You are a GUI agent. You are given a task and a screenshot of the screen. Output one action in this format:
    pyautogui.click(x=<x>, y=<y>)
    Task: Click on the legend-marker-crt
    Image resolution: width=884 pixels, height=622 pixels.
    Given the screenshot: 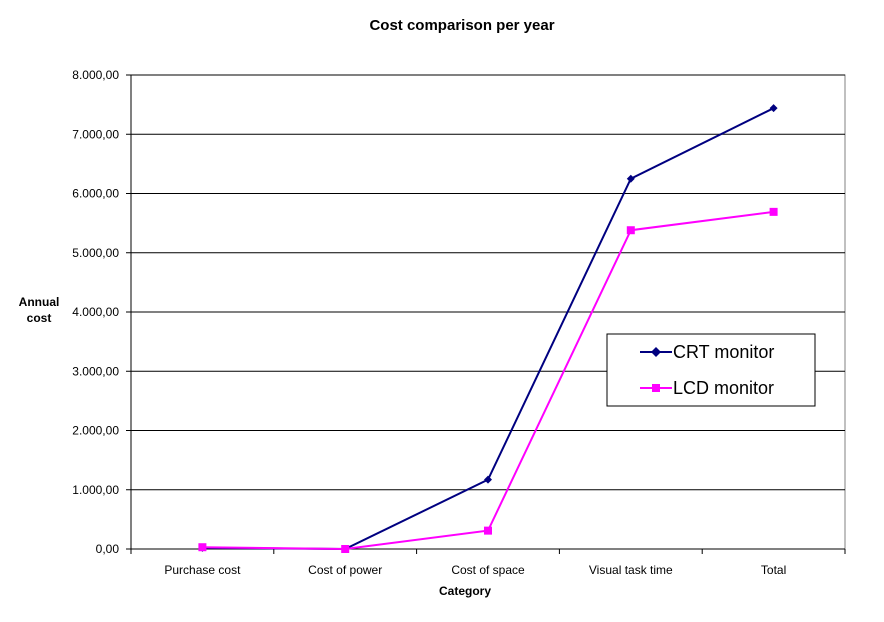 What is the action you would take?
    pyautogui.click(x=656, y=352)
    